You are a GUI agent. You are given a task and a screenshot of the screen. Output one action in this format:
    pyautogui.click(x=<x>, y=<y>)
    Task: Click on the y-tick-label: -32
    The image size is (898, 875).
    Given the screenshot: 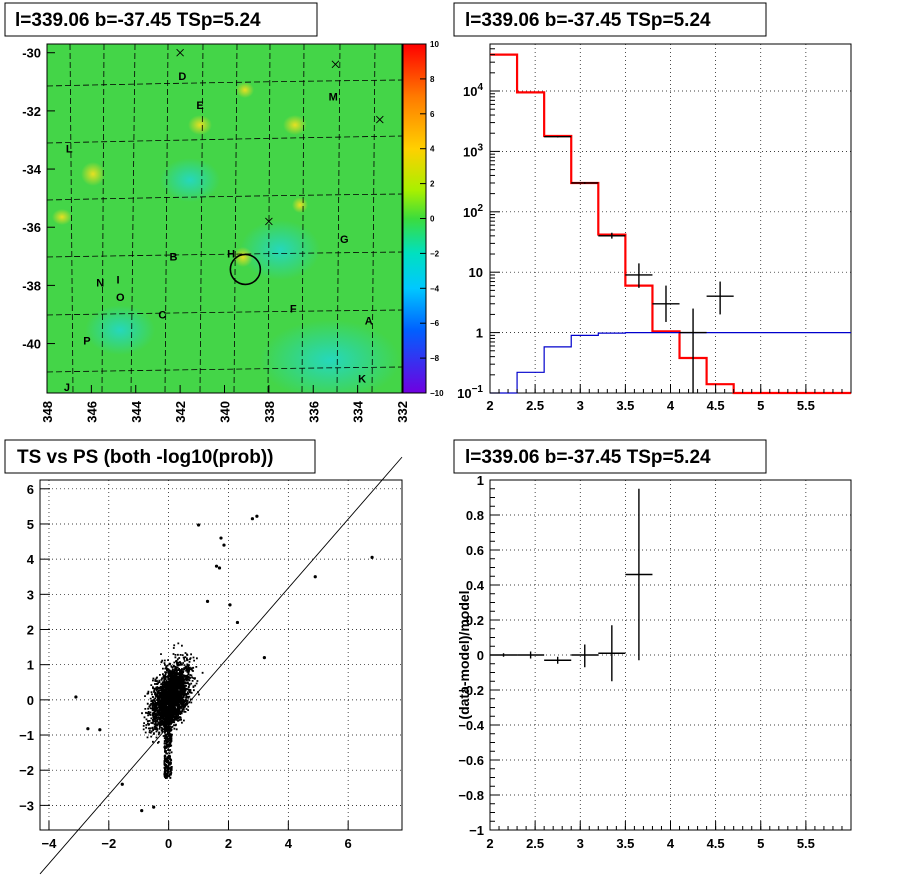 What is the action you would take?
    pyautogui.click(x=31, y=111)
    